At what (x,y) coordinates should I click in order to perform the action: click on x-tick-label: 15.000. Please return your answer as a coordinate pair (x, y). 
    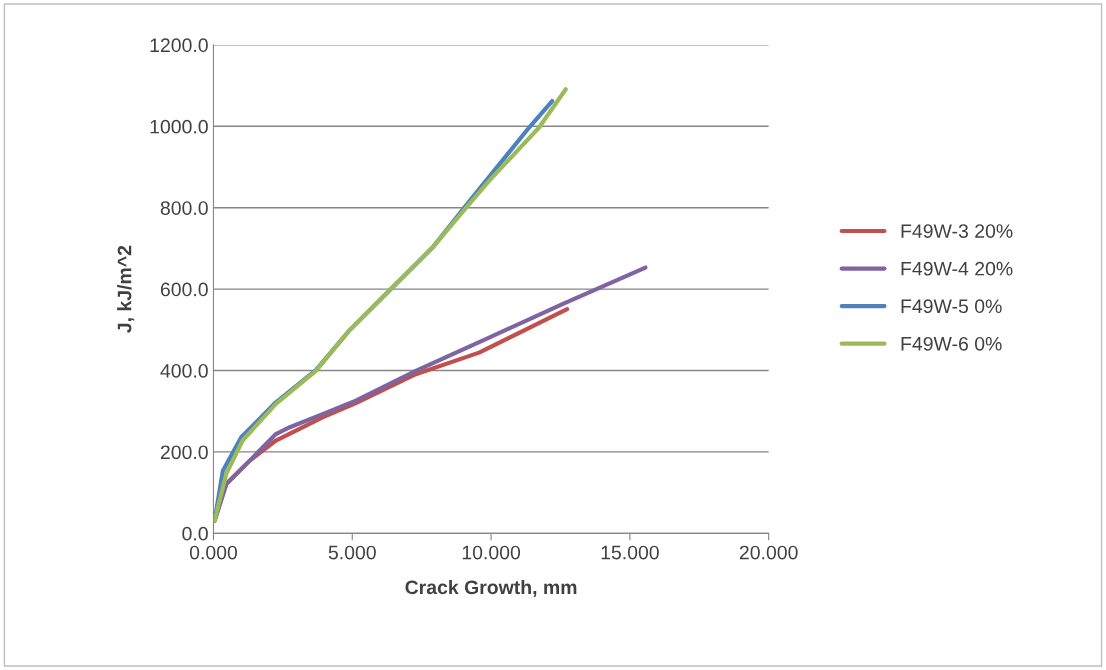
    Looking at the image, I should click on (630, 552).